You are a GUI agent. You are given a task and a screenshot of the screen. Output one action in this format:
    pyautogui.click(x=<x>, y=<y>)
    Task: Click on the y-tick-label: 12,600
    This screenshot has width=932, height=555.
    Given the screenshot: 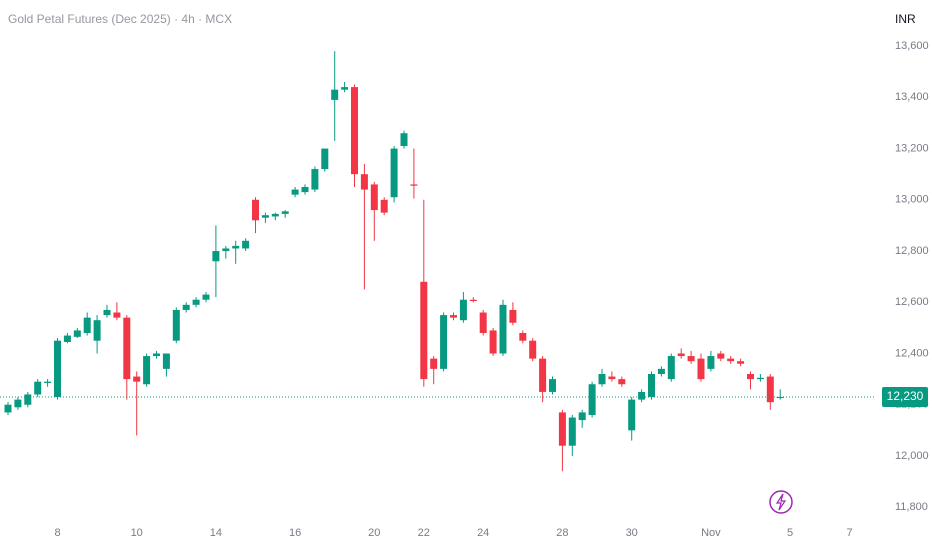 What is the action you would take?
    pyautogui.click(x=912, y=302)
    